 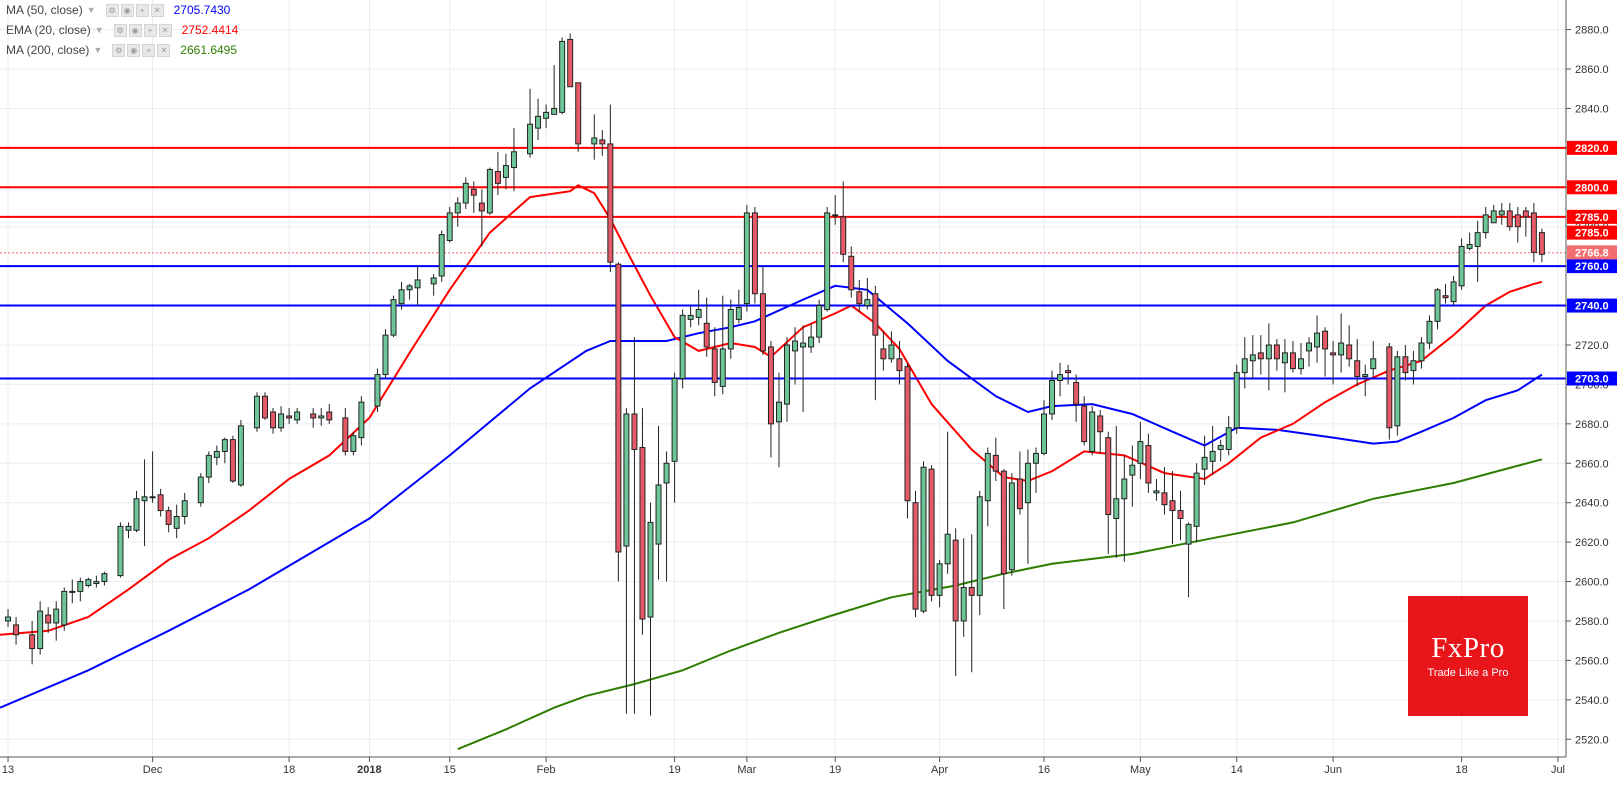 What do you see at coordinates (1592, 425) in the screenshot?
I see `y-tick-label: 2680.0` at bounding box center [1592, 425].